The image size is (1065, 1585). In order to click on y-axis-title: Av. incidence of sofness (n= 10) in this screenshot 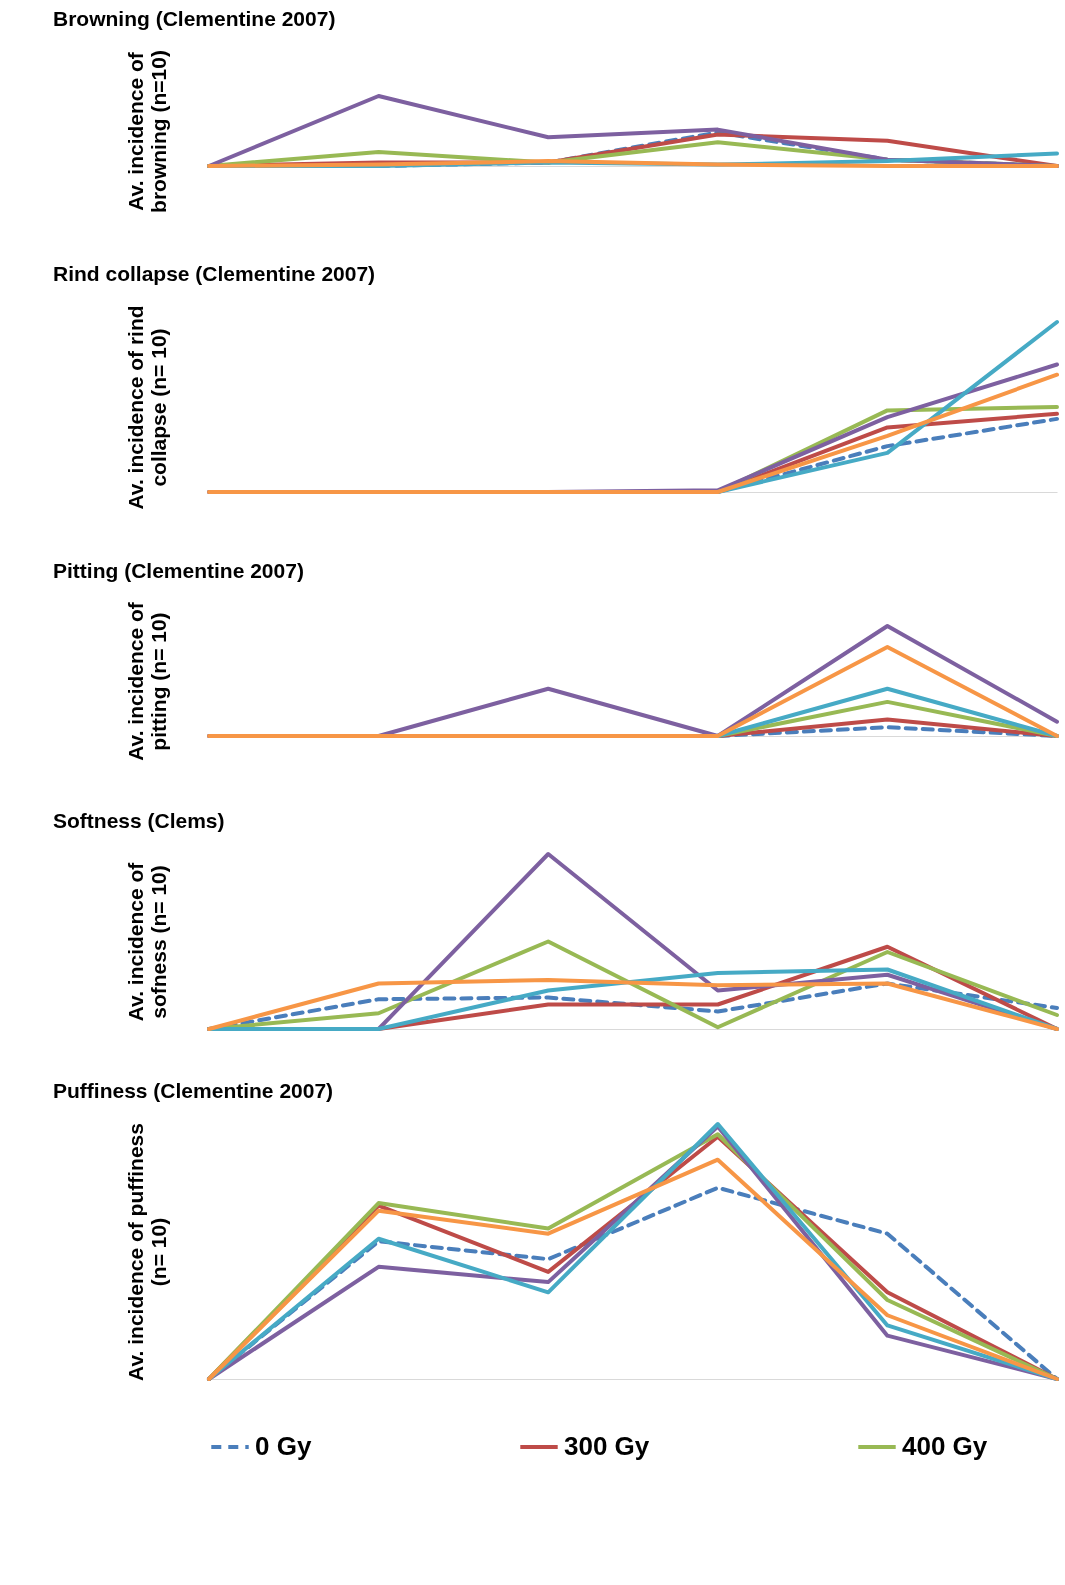, I will do `click(146, 941)`.